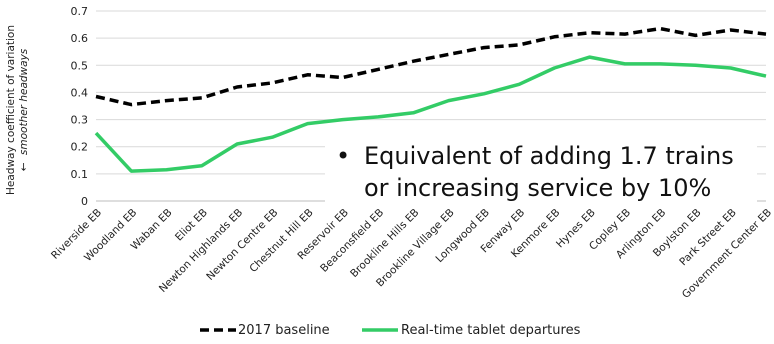  What do you see at coordinates (549, 156) in the screenshot?
I see `annotation-line1: Equivalent of adding 1.7 trains` at bounding box center [549, 156].